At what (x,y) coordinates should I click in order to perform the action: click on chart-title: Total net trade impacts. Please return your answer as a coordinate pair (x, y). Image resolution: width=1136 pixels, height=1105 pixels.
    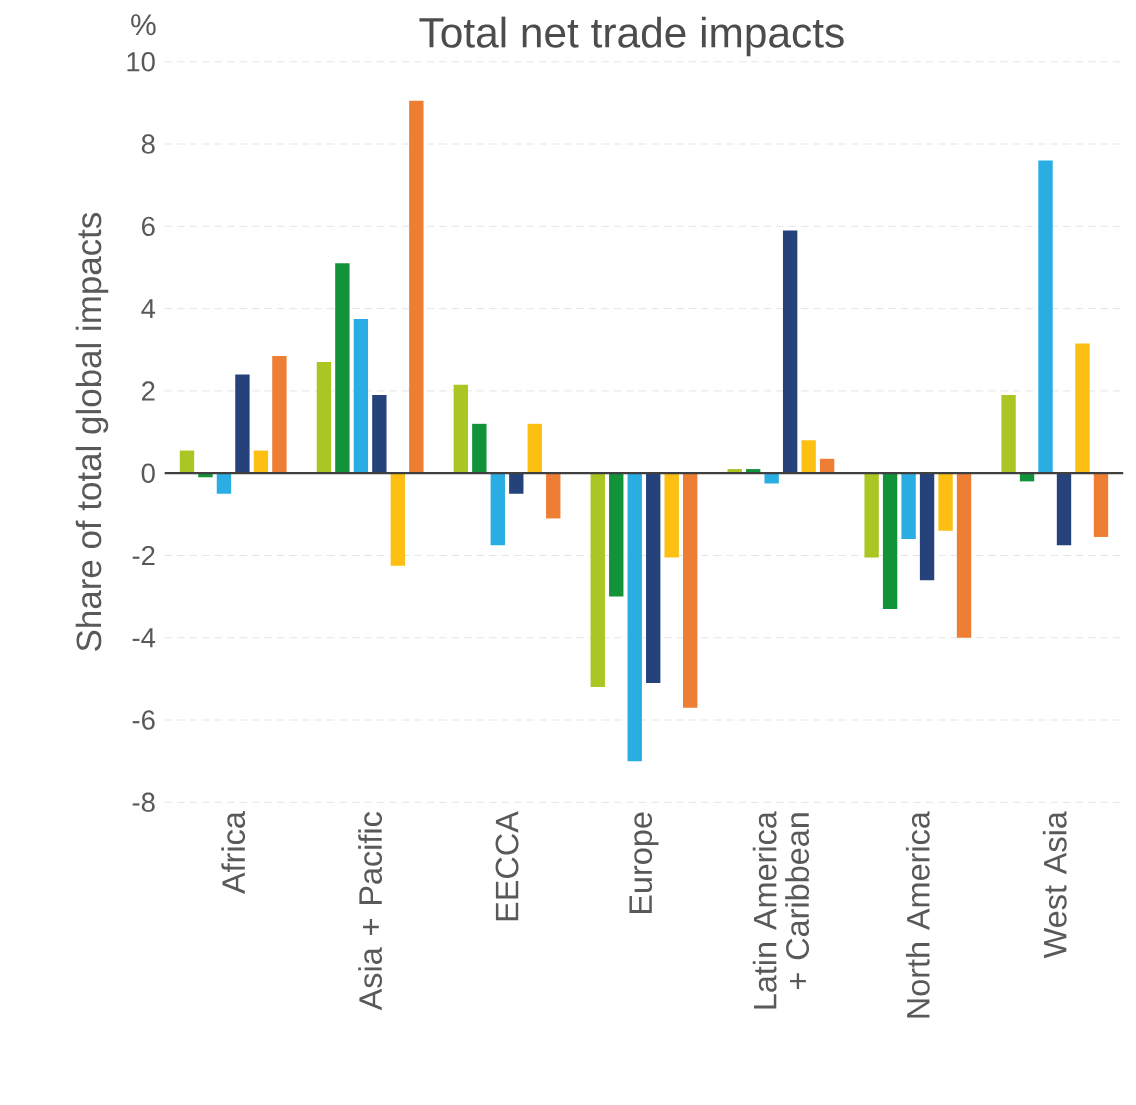
    Looking at the image, I should click on (631, 36).